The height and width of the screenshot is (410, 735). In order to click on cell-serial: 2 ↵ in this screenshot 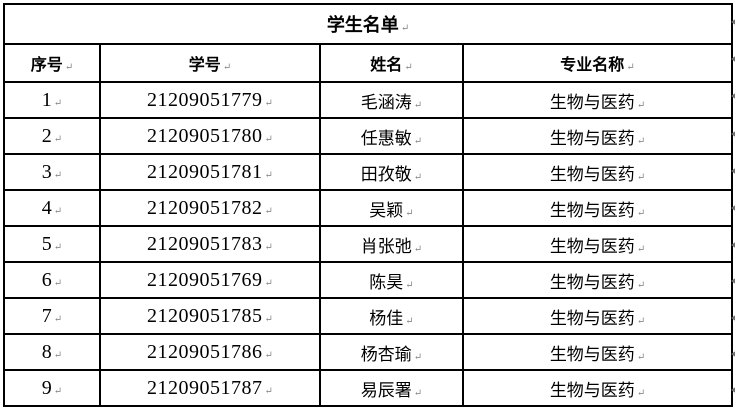, I will do `click(52, 136)`.